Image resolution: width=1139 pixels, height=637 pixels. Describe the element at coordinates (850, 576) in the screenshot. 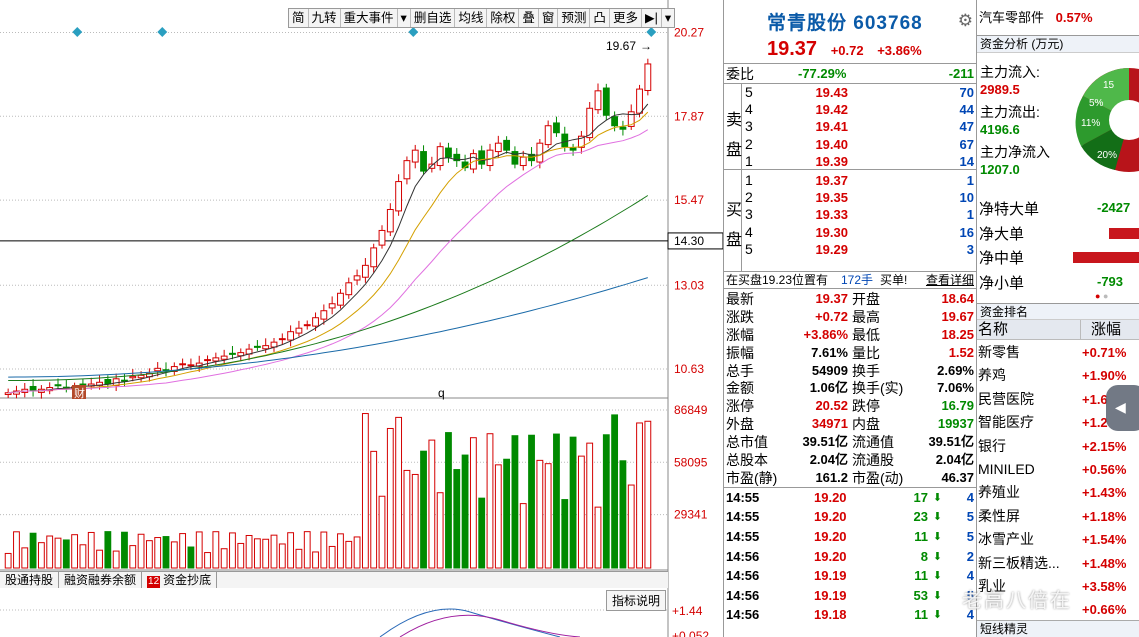

I see `tick-row: 14:56 19.19 11 ⬇ 4` at that location.